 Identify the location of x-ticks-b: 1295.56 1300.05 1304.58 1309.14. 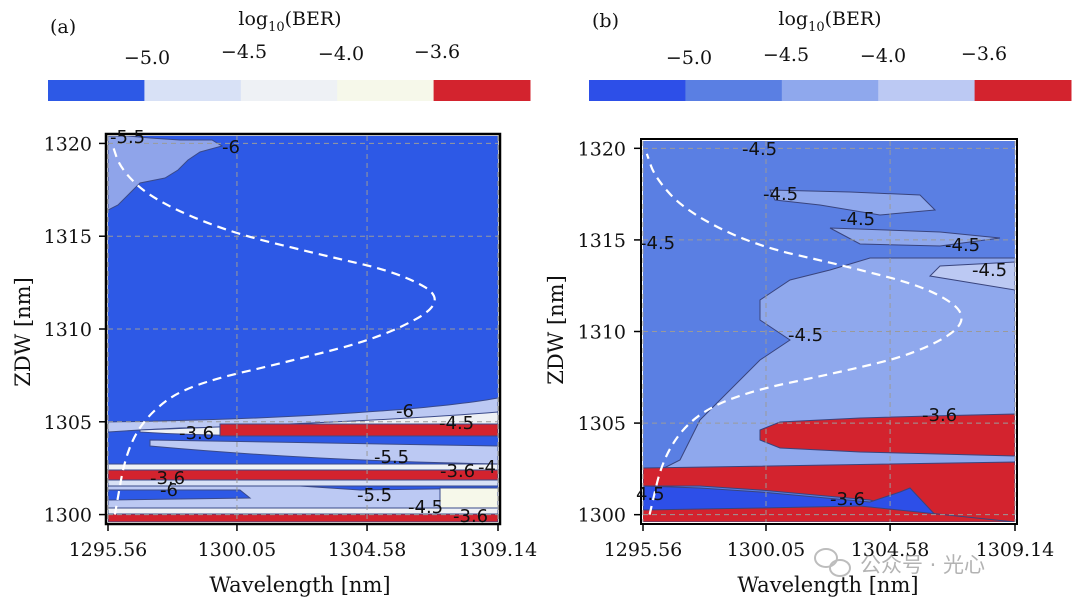
(829, 542).